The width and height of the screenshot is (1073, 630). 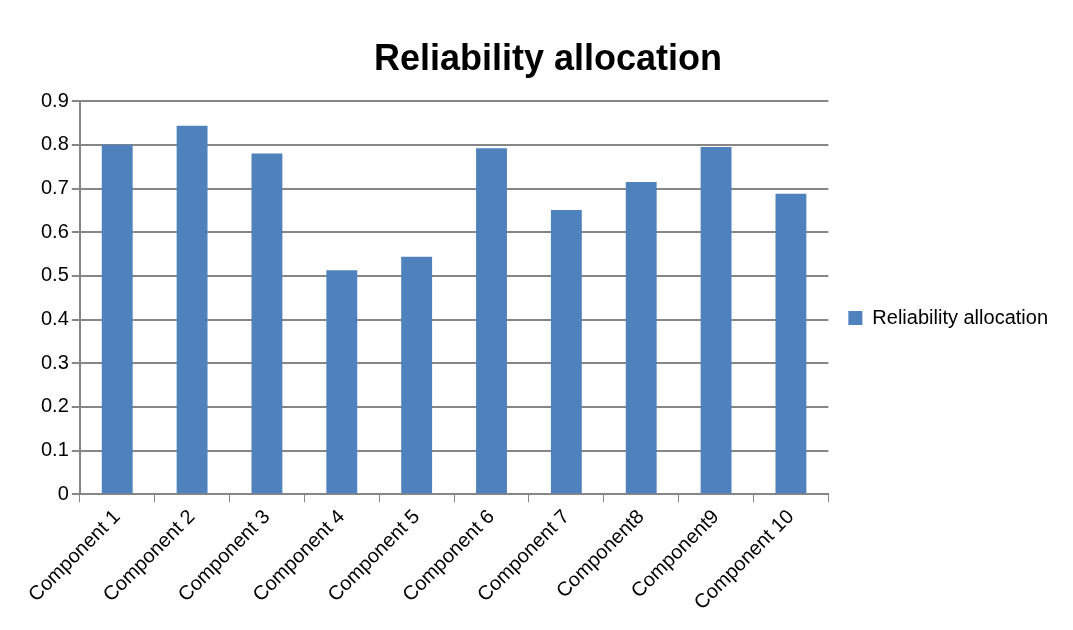 What do you see at coordinates (54, 318) in the screenshot?
I see `y-tick-label: 0.4` at bounding box center [54, 318].